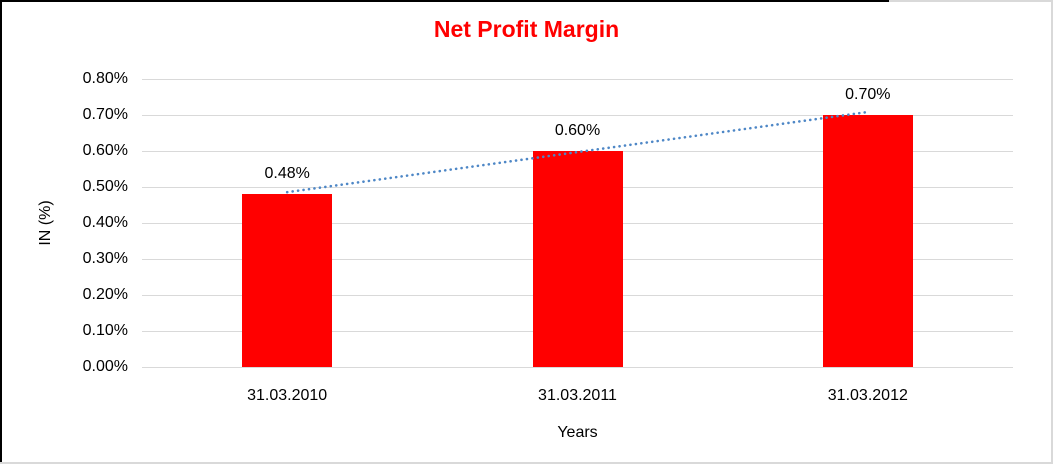  What do you see at coordinates (971, 1) in the screenshot?
I see `border-top-light` at bounding box center [971, 1].